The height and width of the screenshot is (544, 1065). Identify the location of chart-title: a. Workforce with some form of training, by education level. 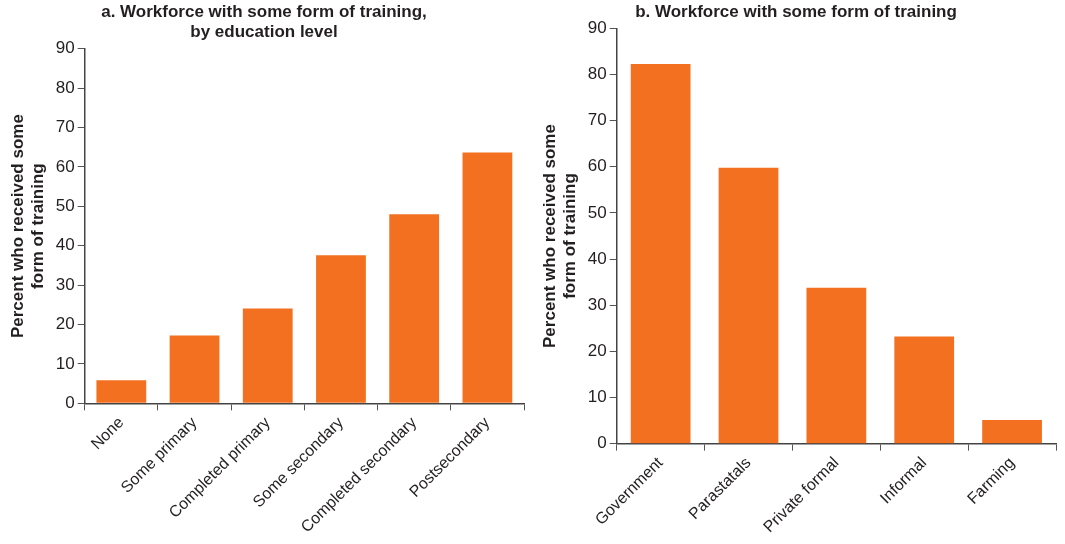
(264, 21).